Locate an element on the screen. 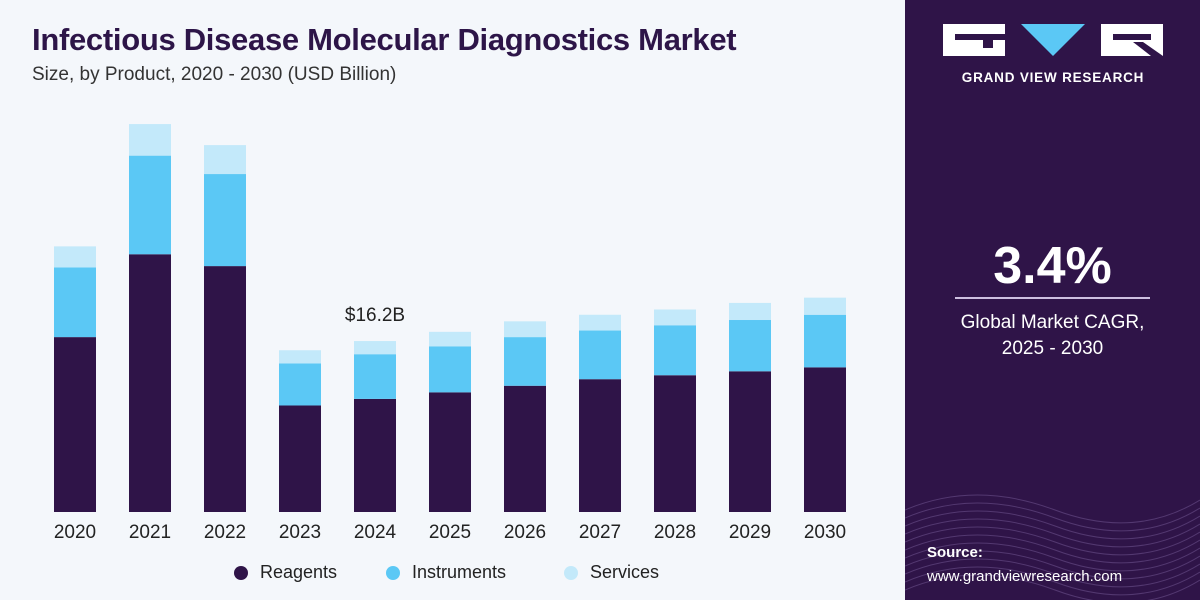 The image size is (1200, 600). x-tick-label-2027: 2027 is located at coordinates (600, 532).